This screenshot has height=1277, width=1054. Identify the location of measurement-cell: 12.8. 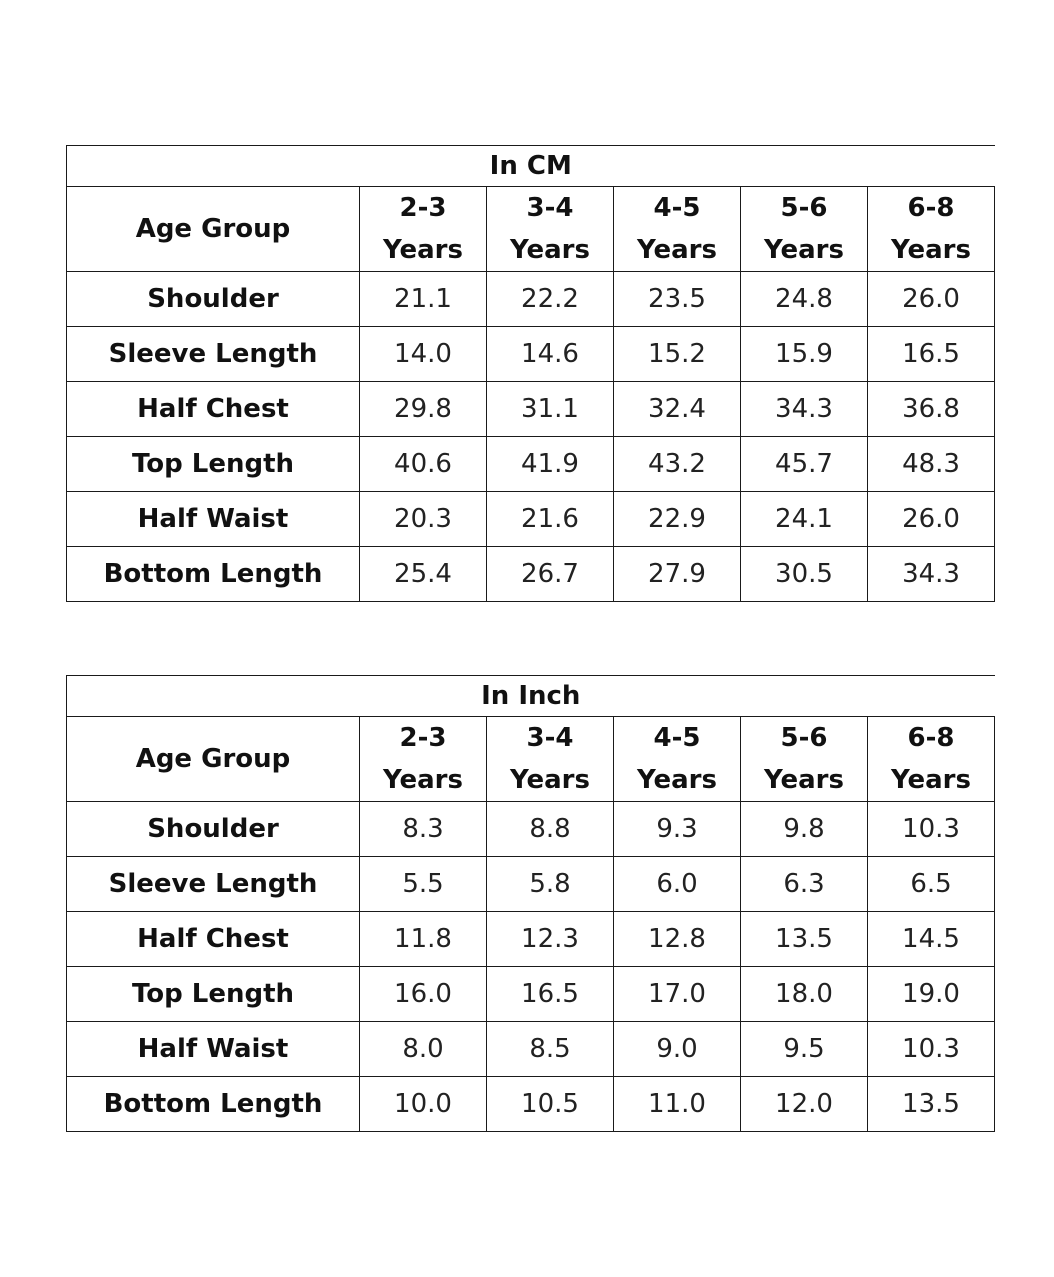
(677, 939).